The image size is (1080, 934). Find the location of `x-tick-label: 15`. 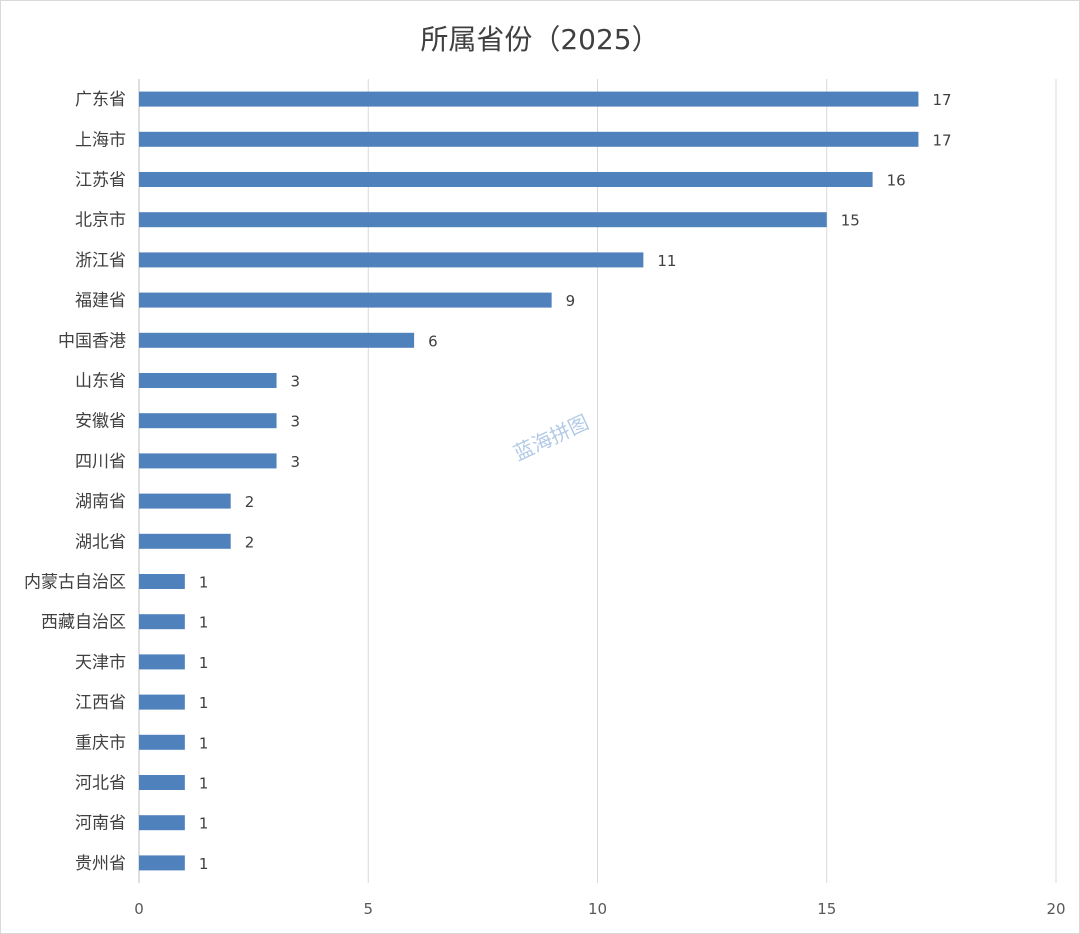

x-tick-label: 15 is located at coordinates (826, 909).